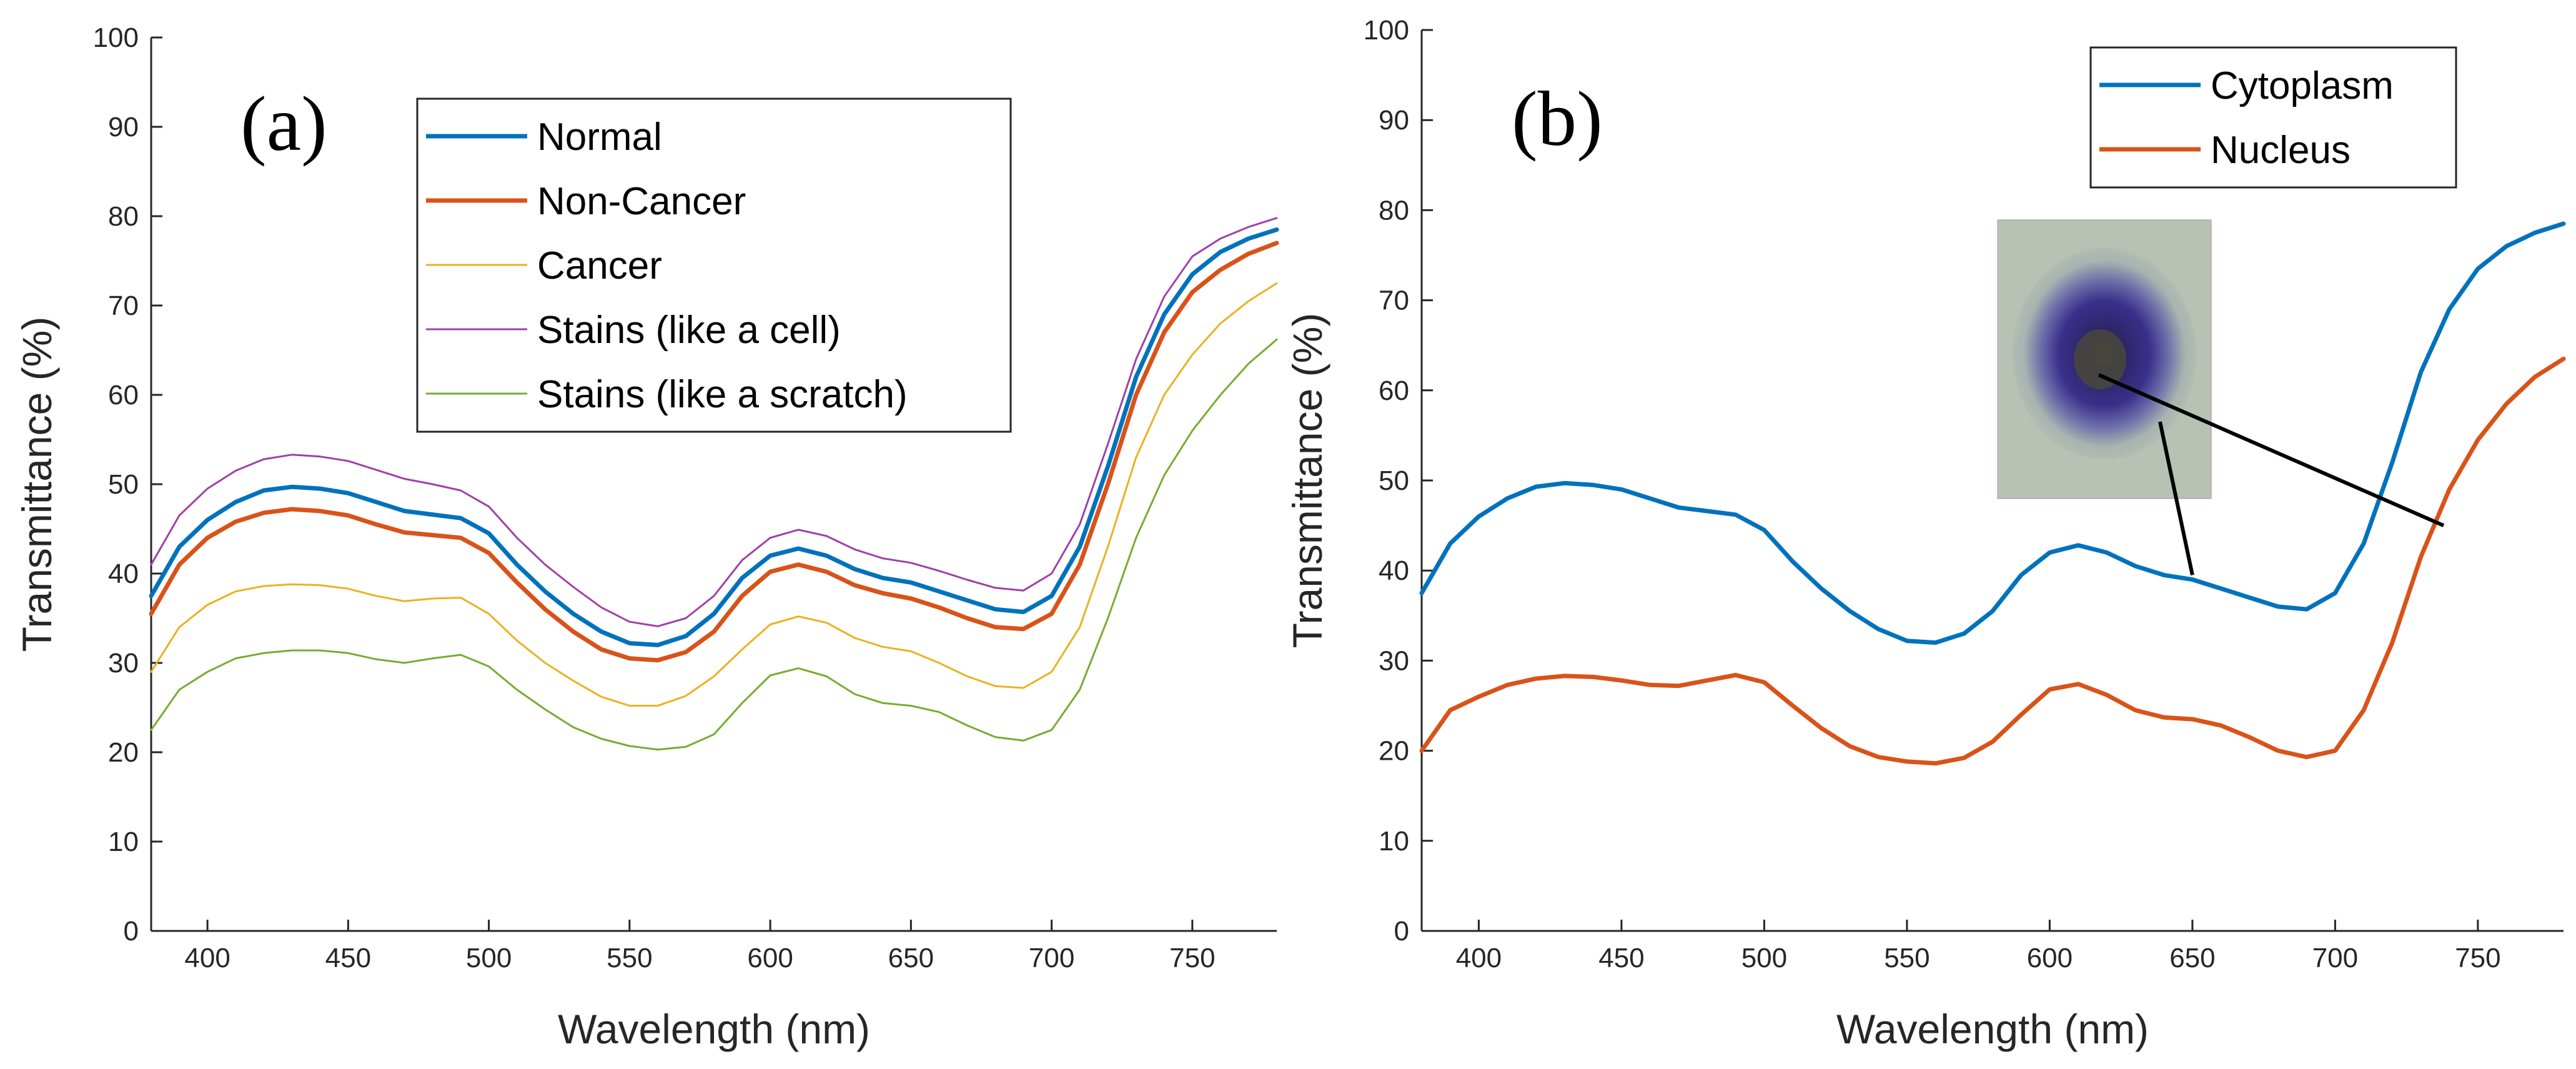 This screenshot has width=2576, height=1069. Describe the element at coordinates (722, 394) in the screenshot. I see `legend-label: Stains (like a scratch)` at that location.